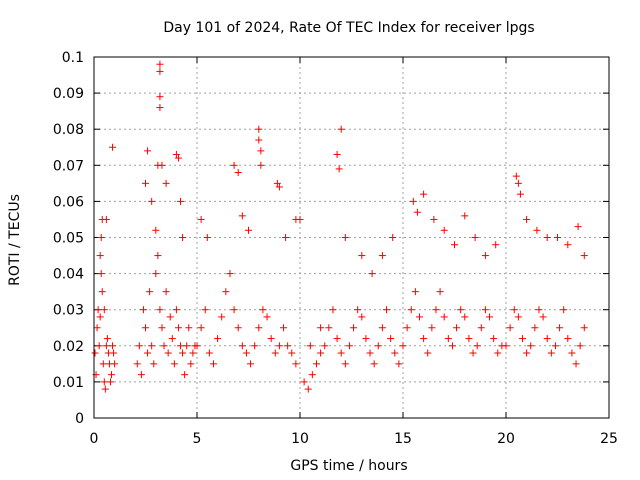 This screenshot has width=640, height=480. Describe the element at coordinates (68, 166) in the screenshot. I see `y-tick-label: 0.07` at that location.